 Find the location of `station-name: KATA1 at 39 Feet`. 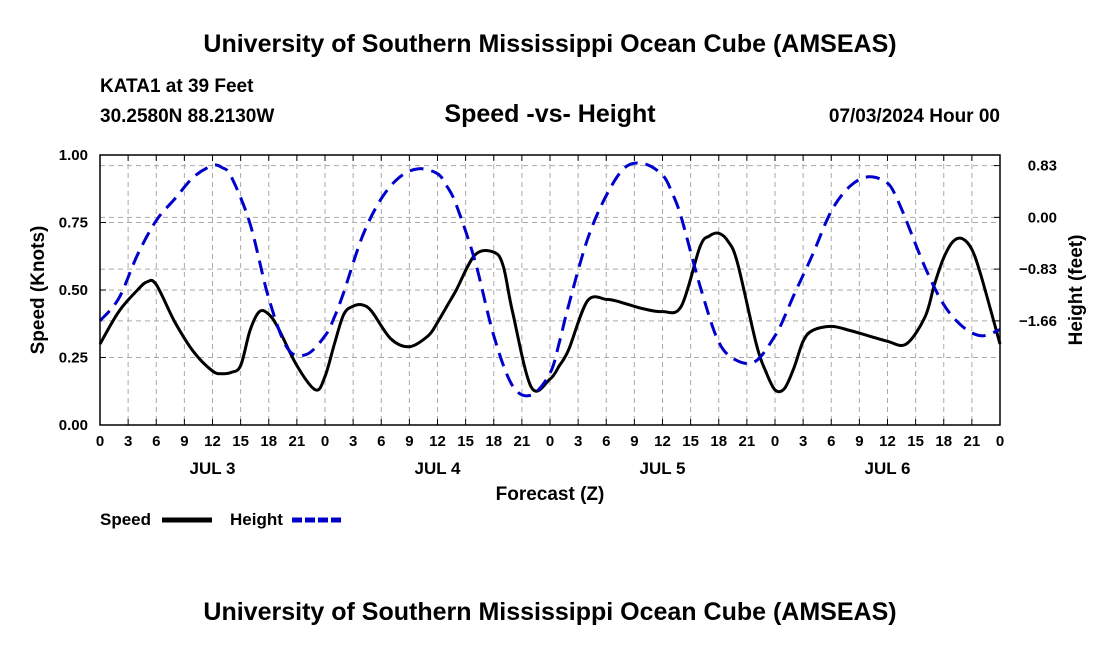

station-name: KATA1 at 39 Feet is located at coordinates (177, 86).